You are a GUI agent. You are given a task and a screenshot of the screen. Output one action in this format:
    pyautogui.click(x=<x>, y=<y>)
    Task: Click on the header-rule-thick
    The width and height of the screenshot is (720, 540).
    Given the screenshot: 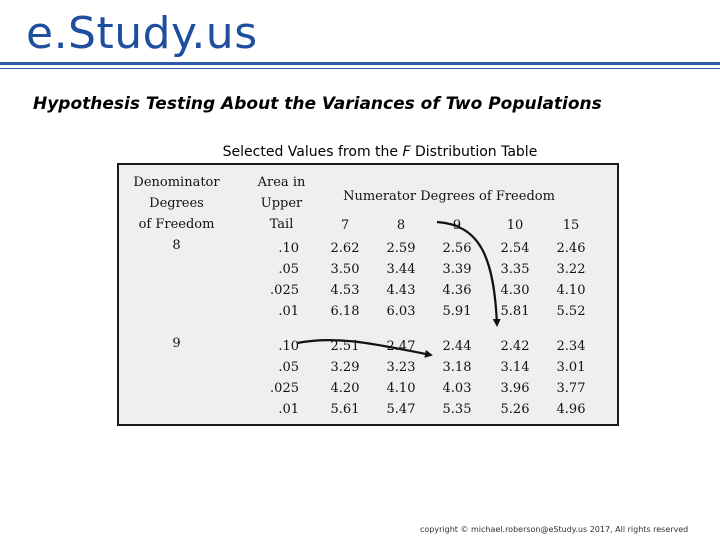 What is the action you would take?
    pyautogui.click(x=360, y=63)
    